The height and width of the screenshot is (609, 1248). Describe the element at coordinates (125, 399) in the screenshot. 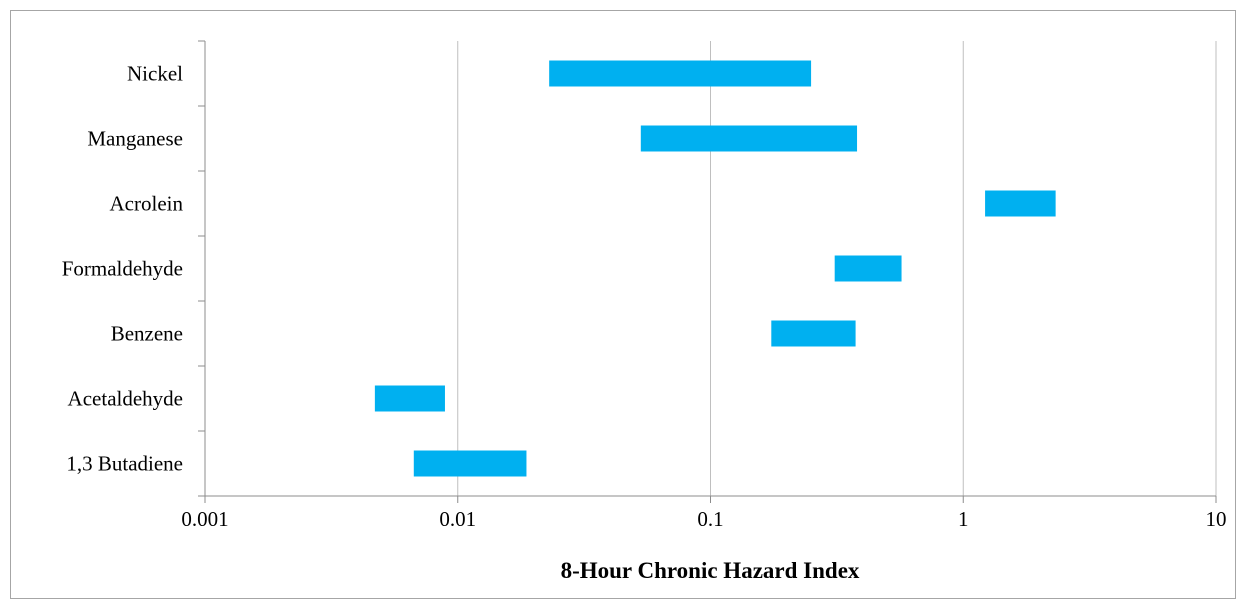

I see `category-label: Acetaldehyde` at that location.